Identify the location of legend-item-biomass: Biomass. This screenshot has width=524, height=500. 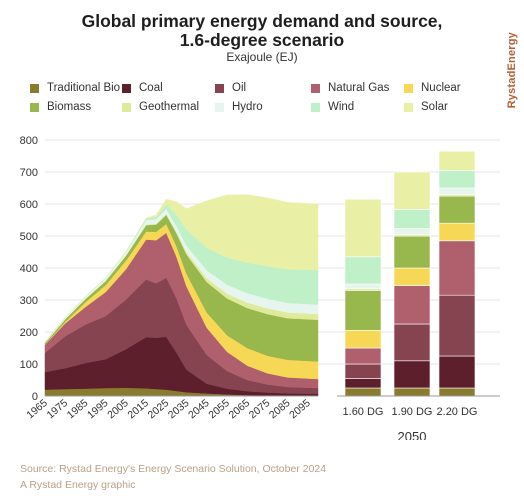
(60, 107).